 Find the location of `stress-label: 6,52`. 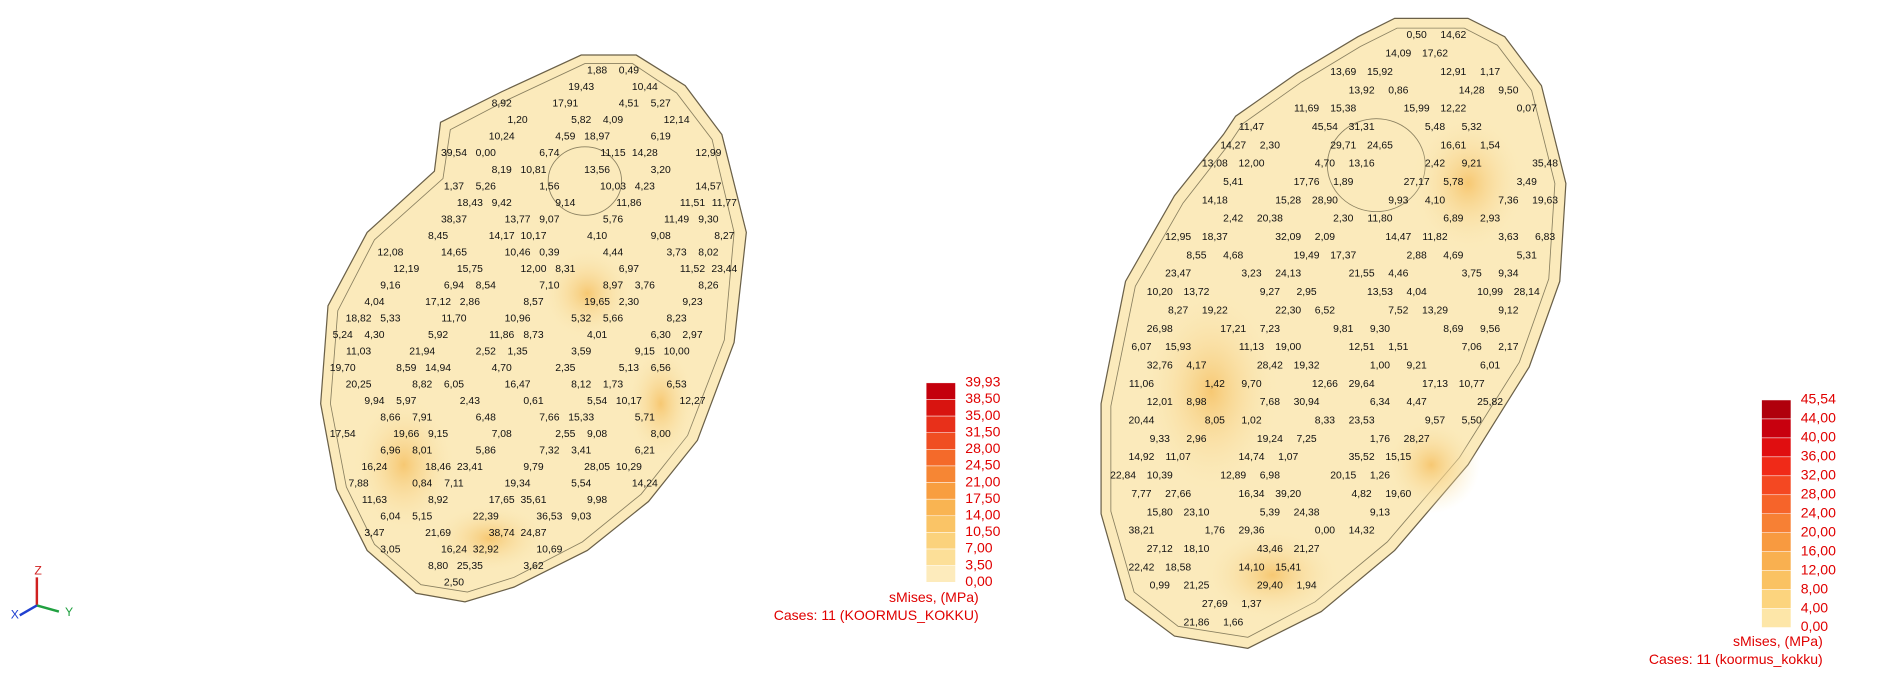

stress-label: 6,52 is located at coordinates (1325, 310).